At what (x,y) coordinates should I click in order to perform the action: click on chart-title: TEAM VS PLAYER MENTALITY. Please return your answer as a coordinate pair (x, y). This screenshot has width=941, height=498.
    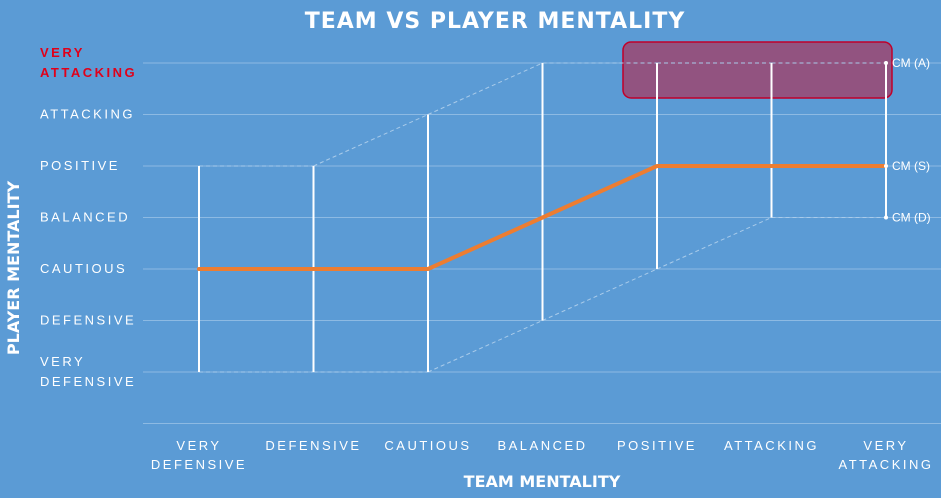
    Looking at the image, I should click on (495, 21).